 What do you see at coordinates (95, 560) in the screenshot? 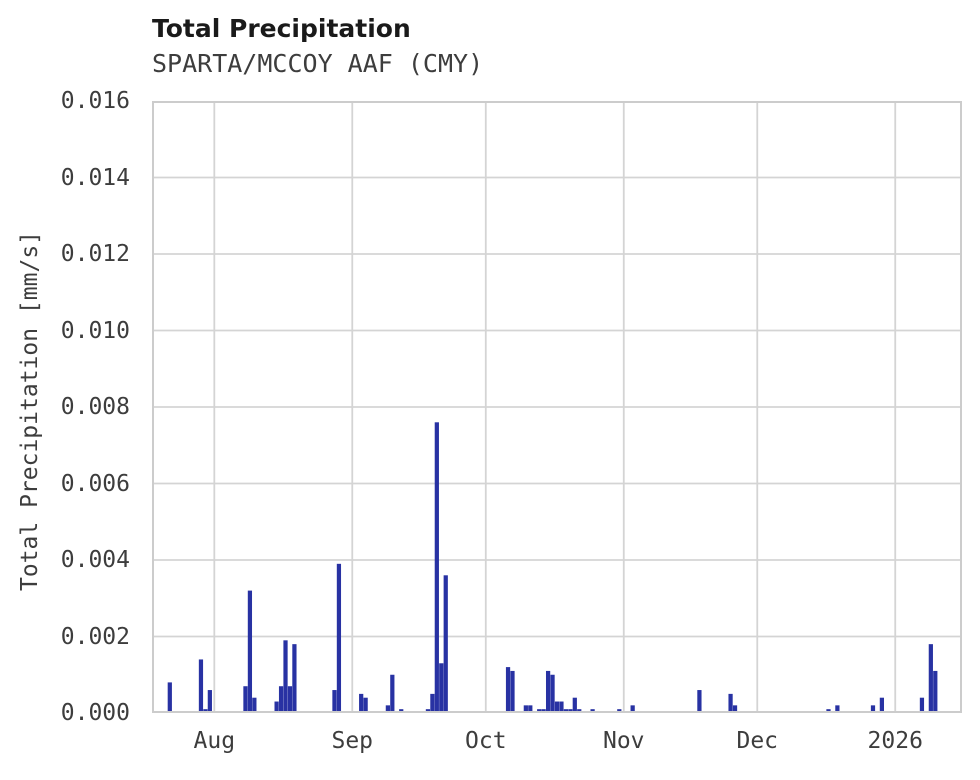
I see `y-tick-label: 0.004` at bounding box center [95, 560].